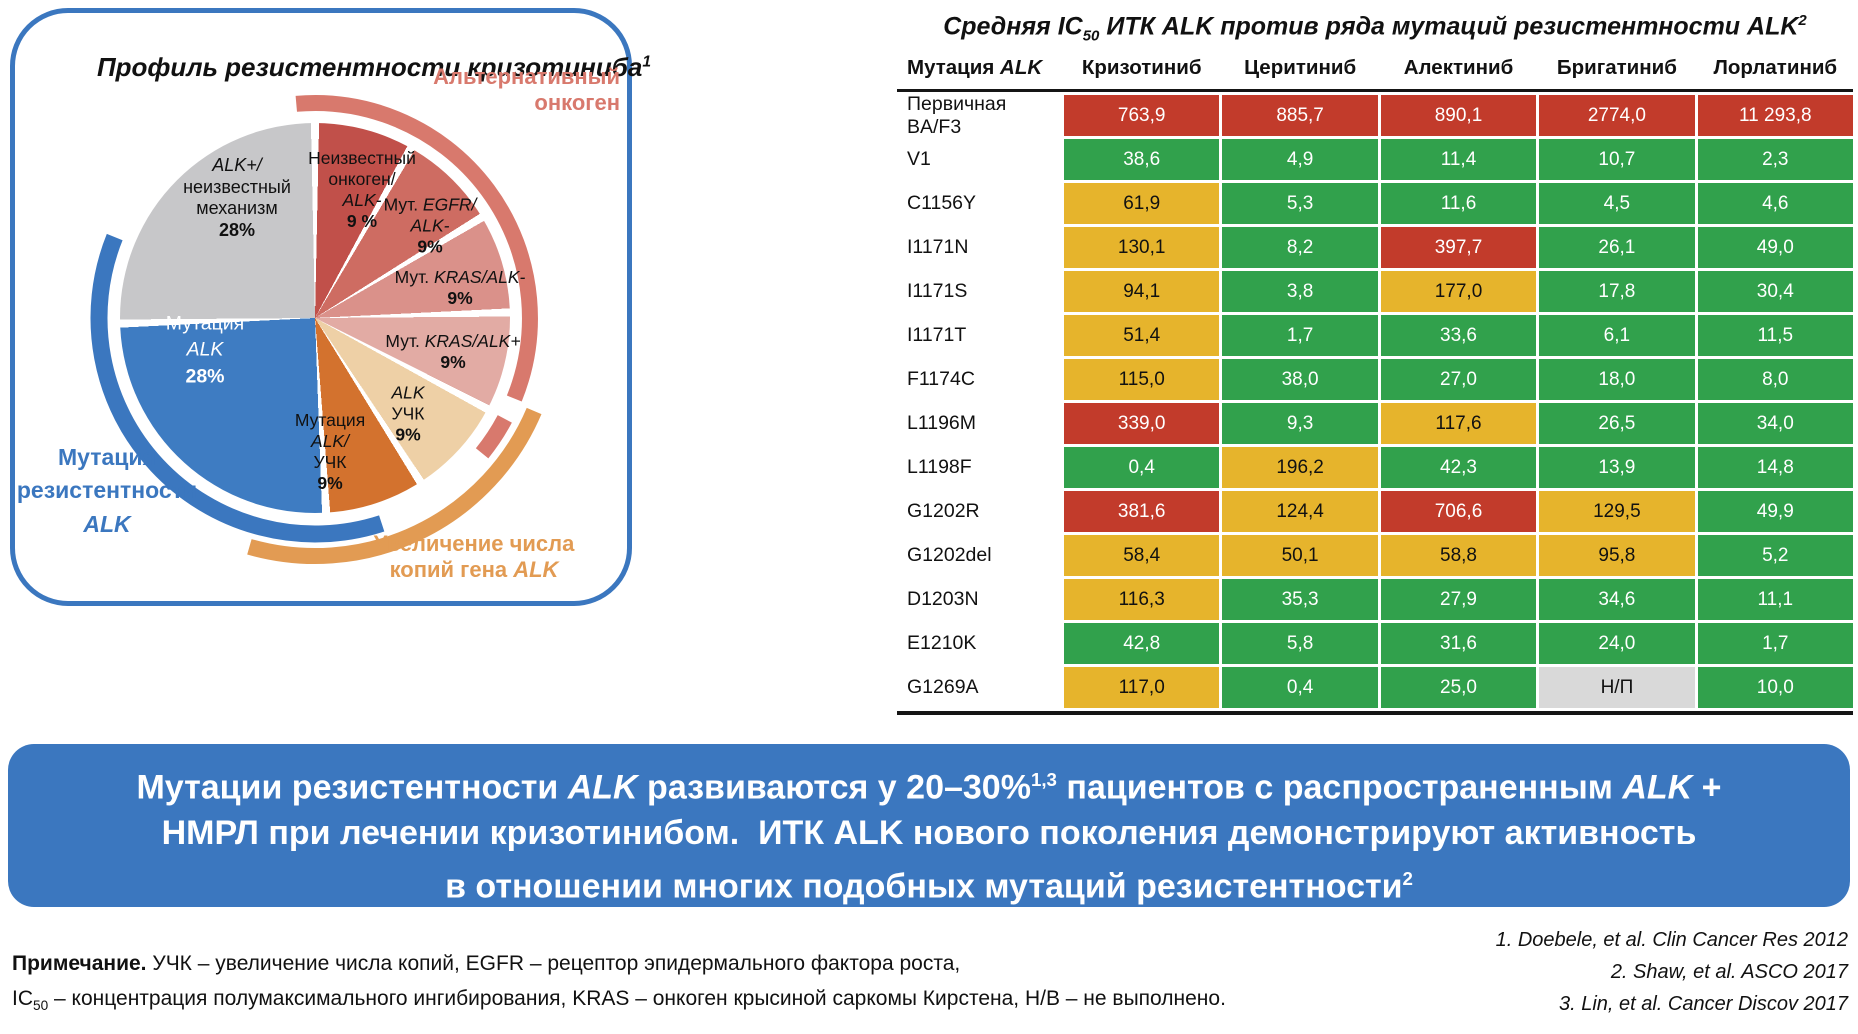 This screenshot has height=1034, width=1858. I want to click on ic50-cell: 5,8, so click(1300, 644).